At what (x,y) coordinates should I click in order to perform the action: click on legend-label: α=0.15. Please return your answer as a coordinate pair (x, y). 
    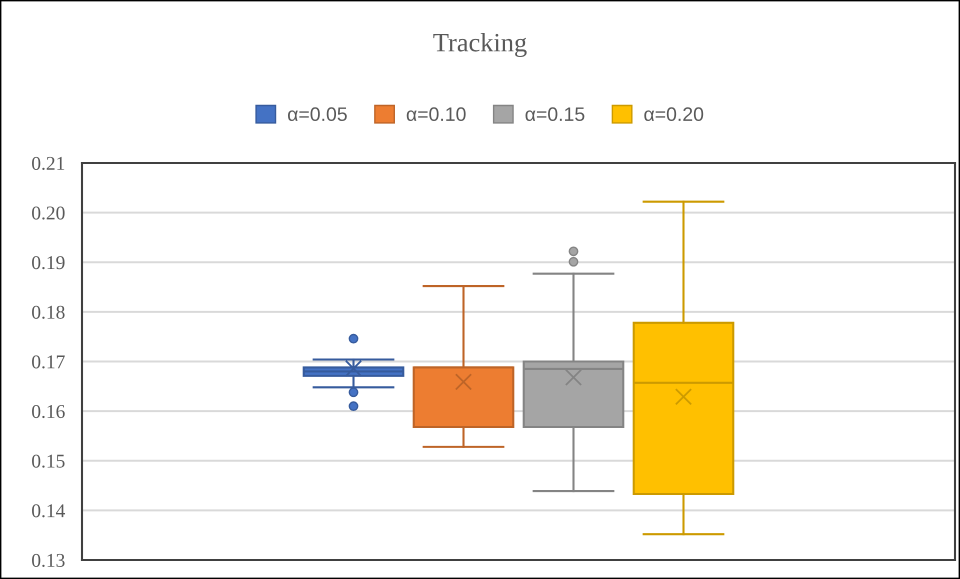
    Looking at the image, I should click on (555, 114).